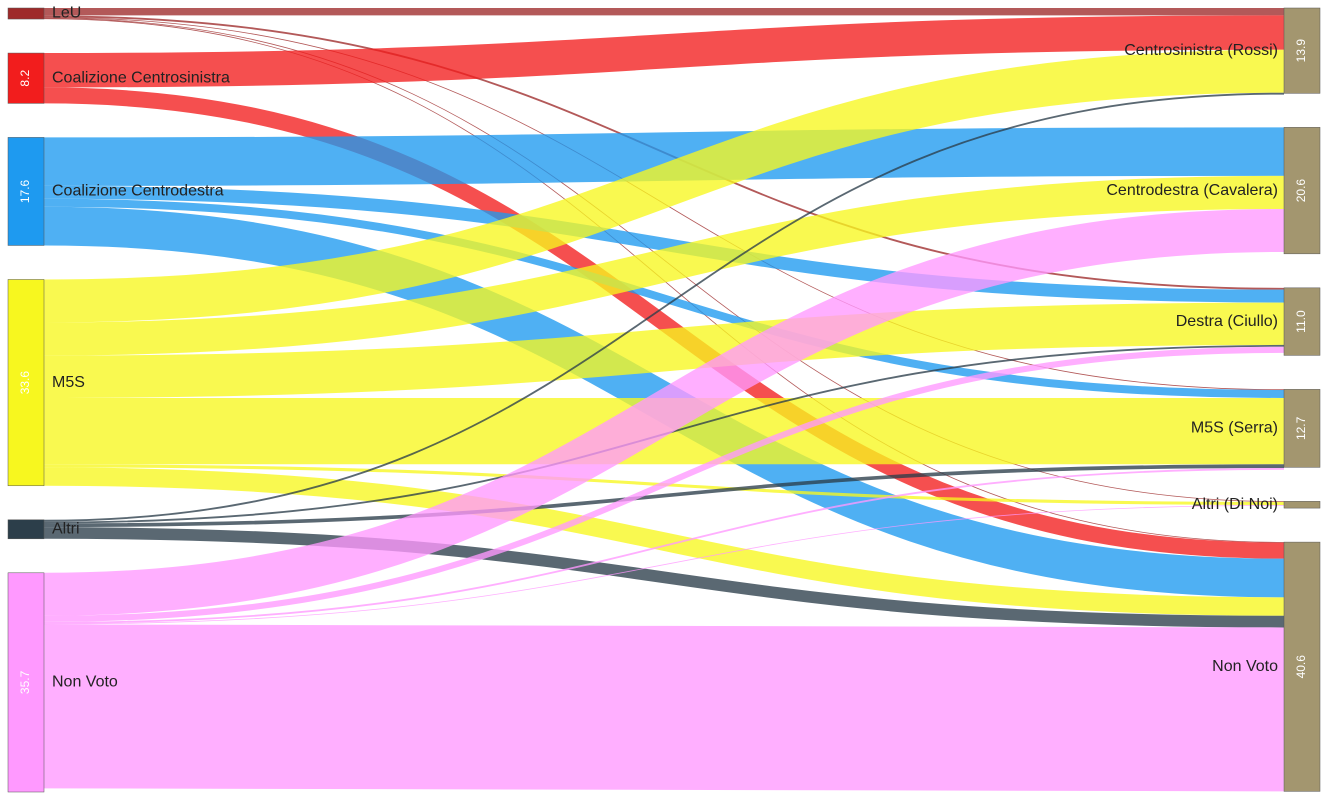 Image resolution: width=1328 pixels, height=800 pixels. What do you see at coordinates (1234, 428) in the screenshot?
I see `node-label: M5S (Serra)` at bounding box center [1234, 428].